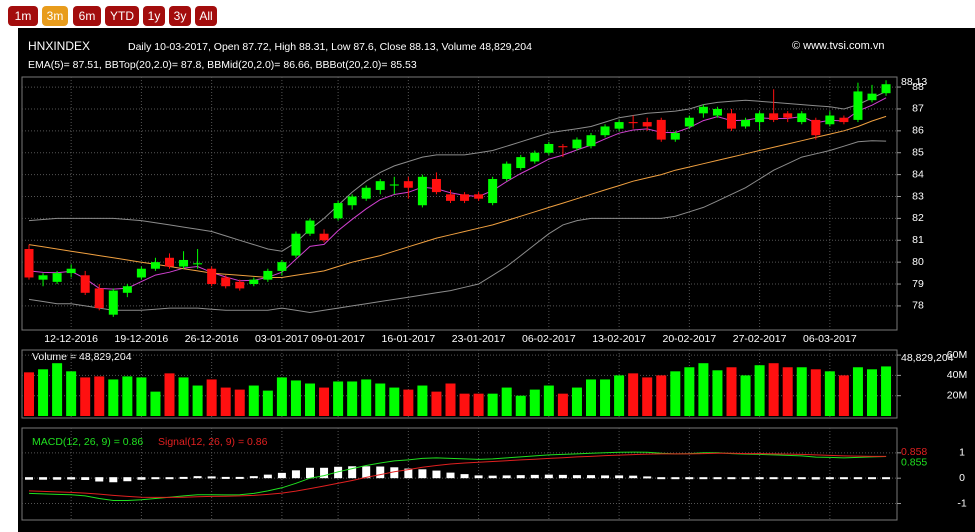  What do you see at coordinates (549, 339) in the screenshot?
I see `x-tick-label: 06-02-2017` at bounding box center [549, 339].